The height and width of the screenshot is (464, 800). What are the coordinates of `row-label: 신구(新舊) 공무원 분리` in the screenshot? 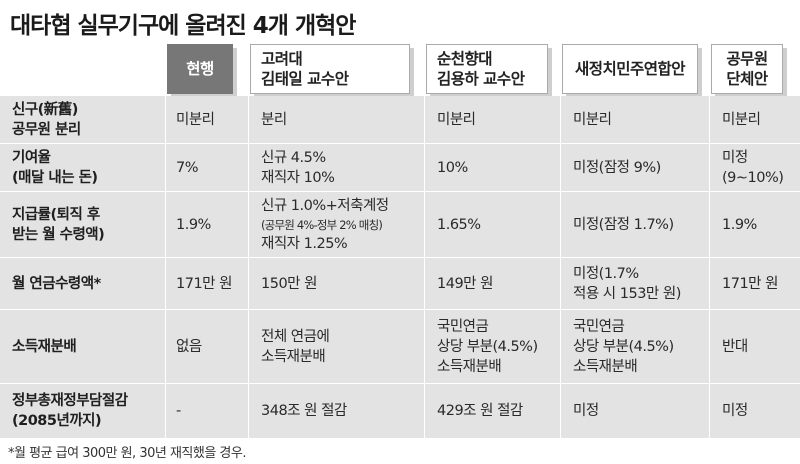 It's located at (82, 119).